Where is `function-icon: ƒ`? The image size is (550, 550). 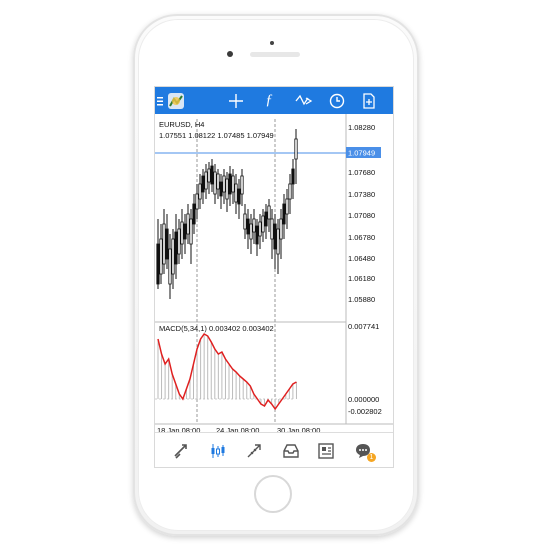 function-icon: ƒ is located at coordinates (269, 100).